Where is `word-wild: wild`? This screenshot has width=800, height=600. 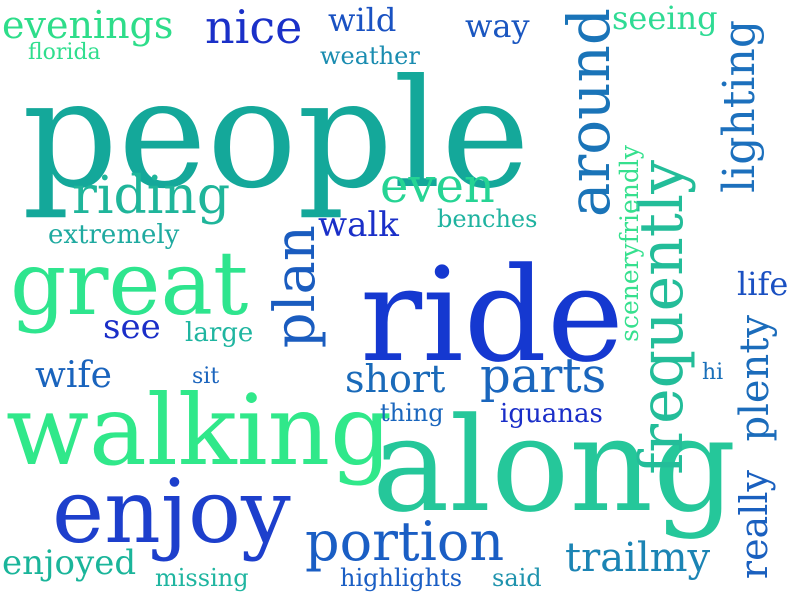
word-wild: wild is located at coordinates (362, 20).